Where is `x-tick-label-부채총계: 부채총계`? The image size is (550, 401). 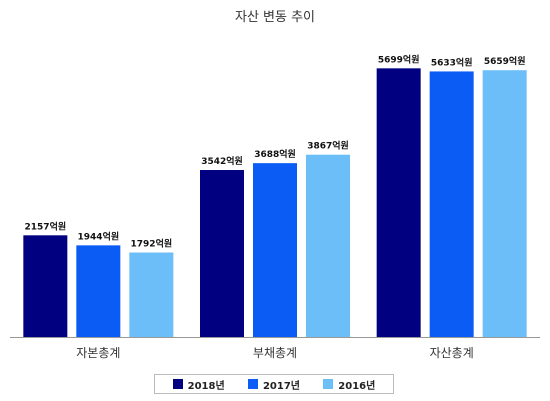
x-tick-label-부채총계: 부채총계 is located at coordinates (275, 353).